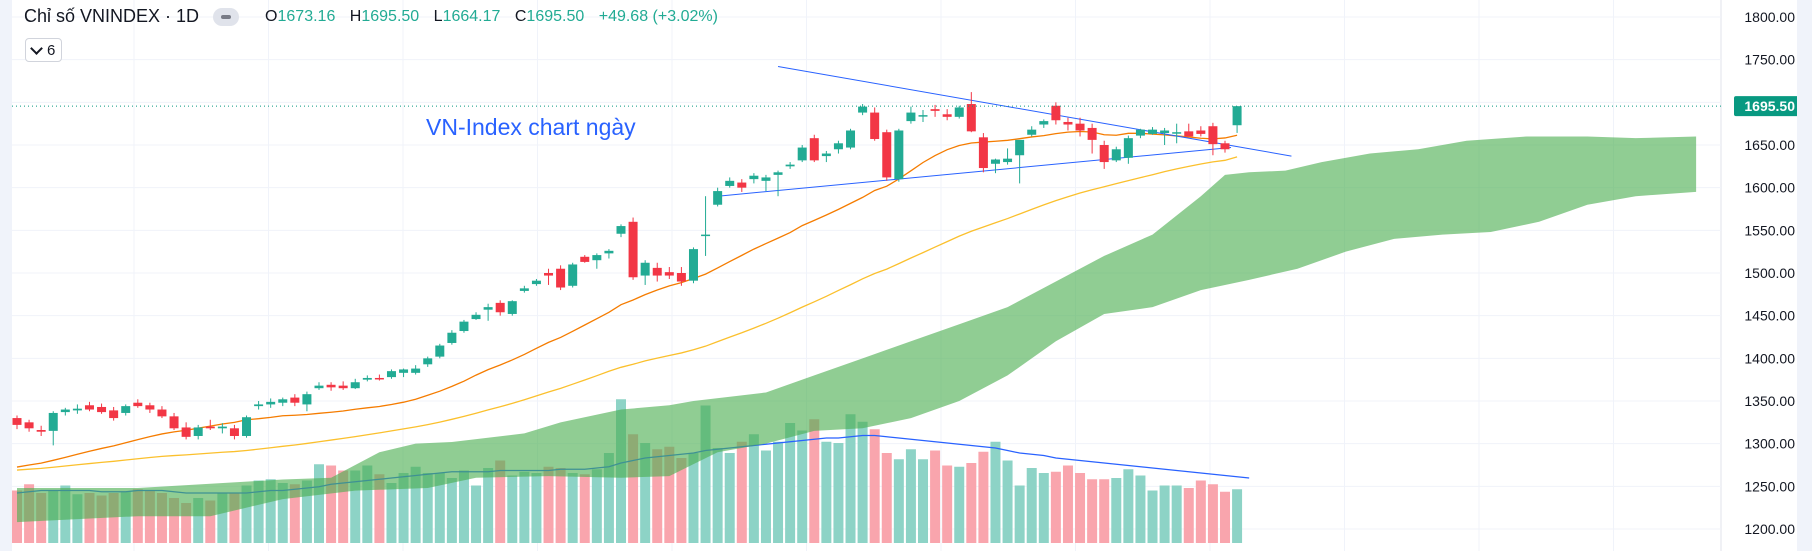 This screenshot has height=556, width=1812. Describe the element at coordinates (1769, 316) in the screenshot. I see `y-tick-label: 1450.00` at that location.